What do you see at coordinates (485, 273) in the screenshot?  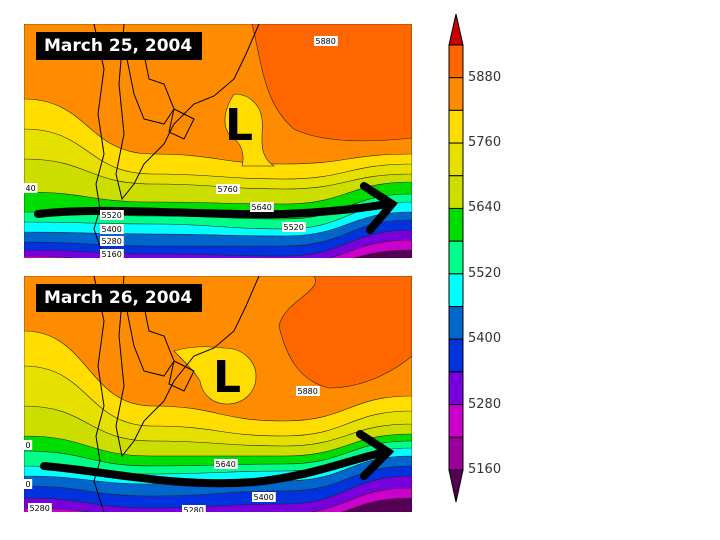 I see `colorbar-tick-label: 5520` at bounding box center [485, 273].